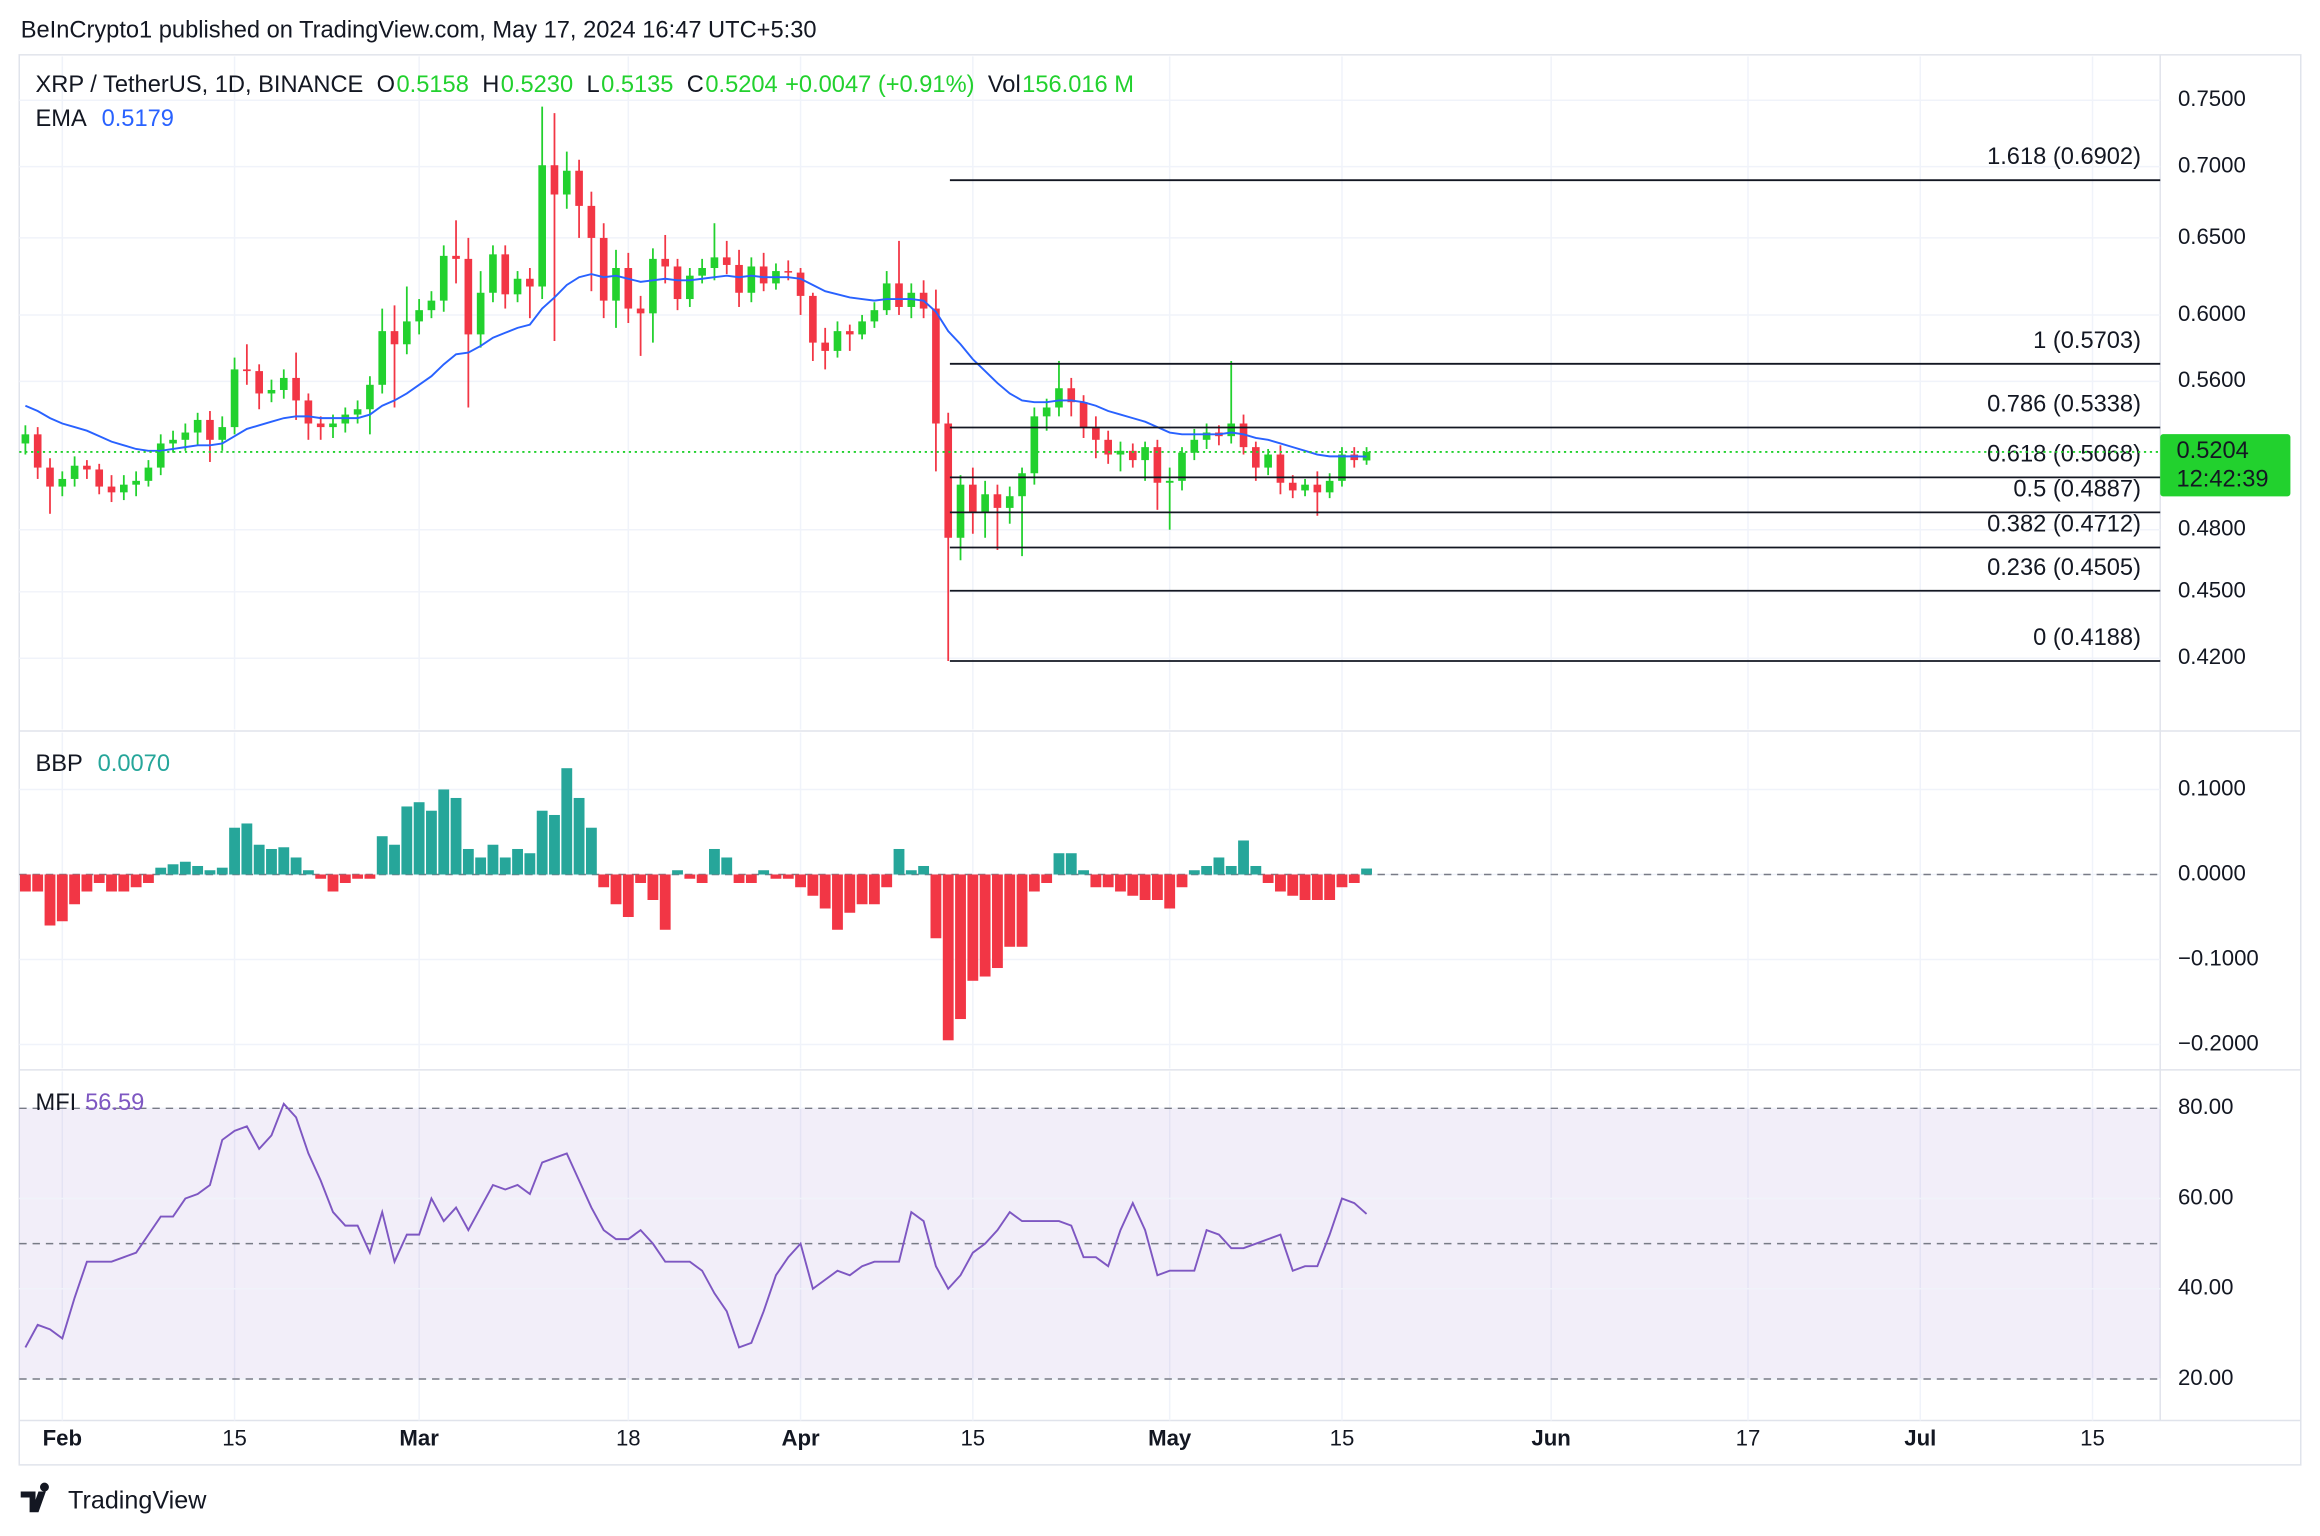  What do you see at coordinates (103, 764) in the screenshot?
I see `bbp-legend: BBP 0.0070` at bounding box center [103, 764].